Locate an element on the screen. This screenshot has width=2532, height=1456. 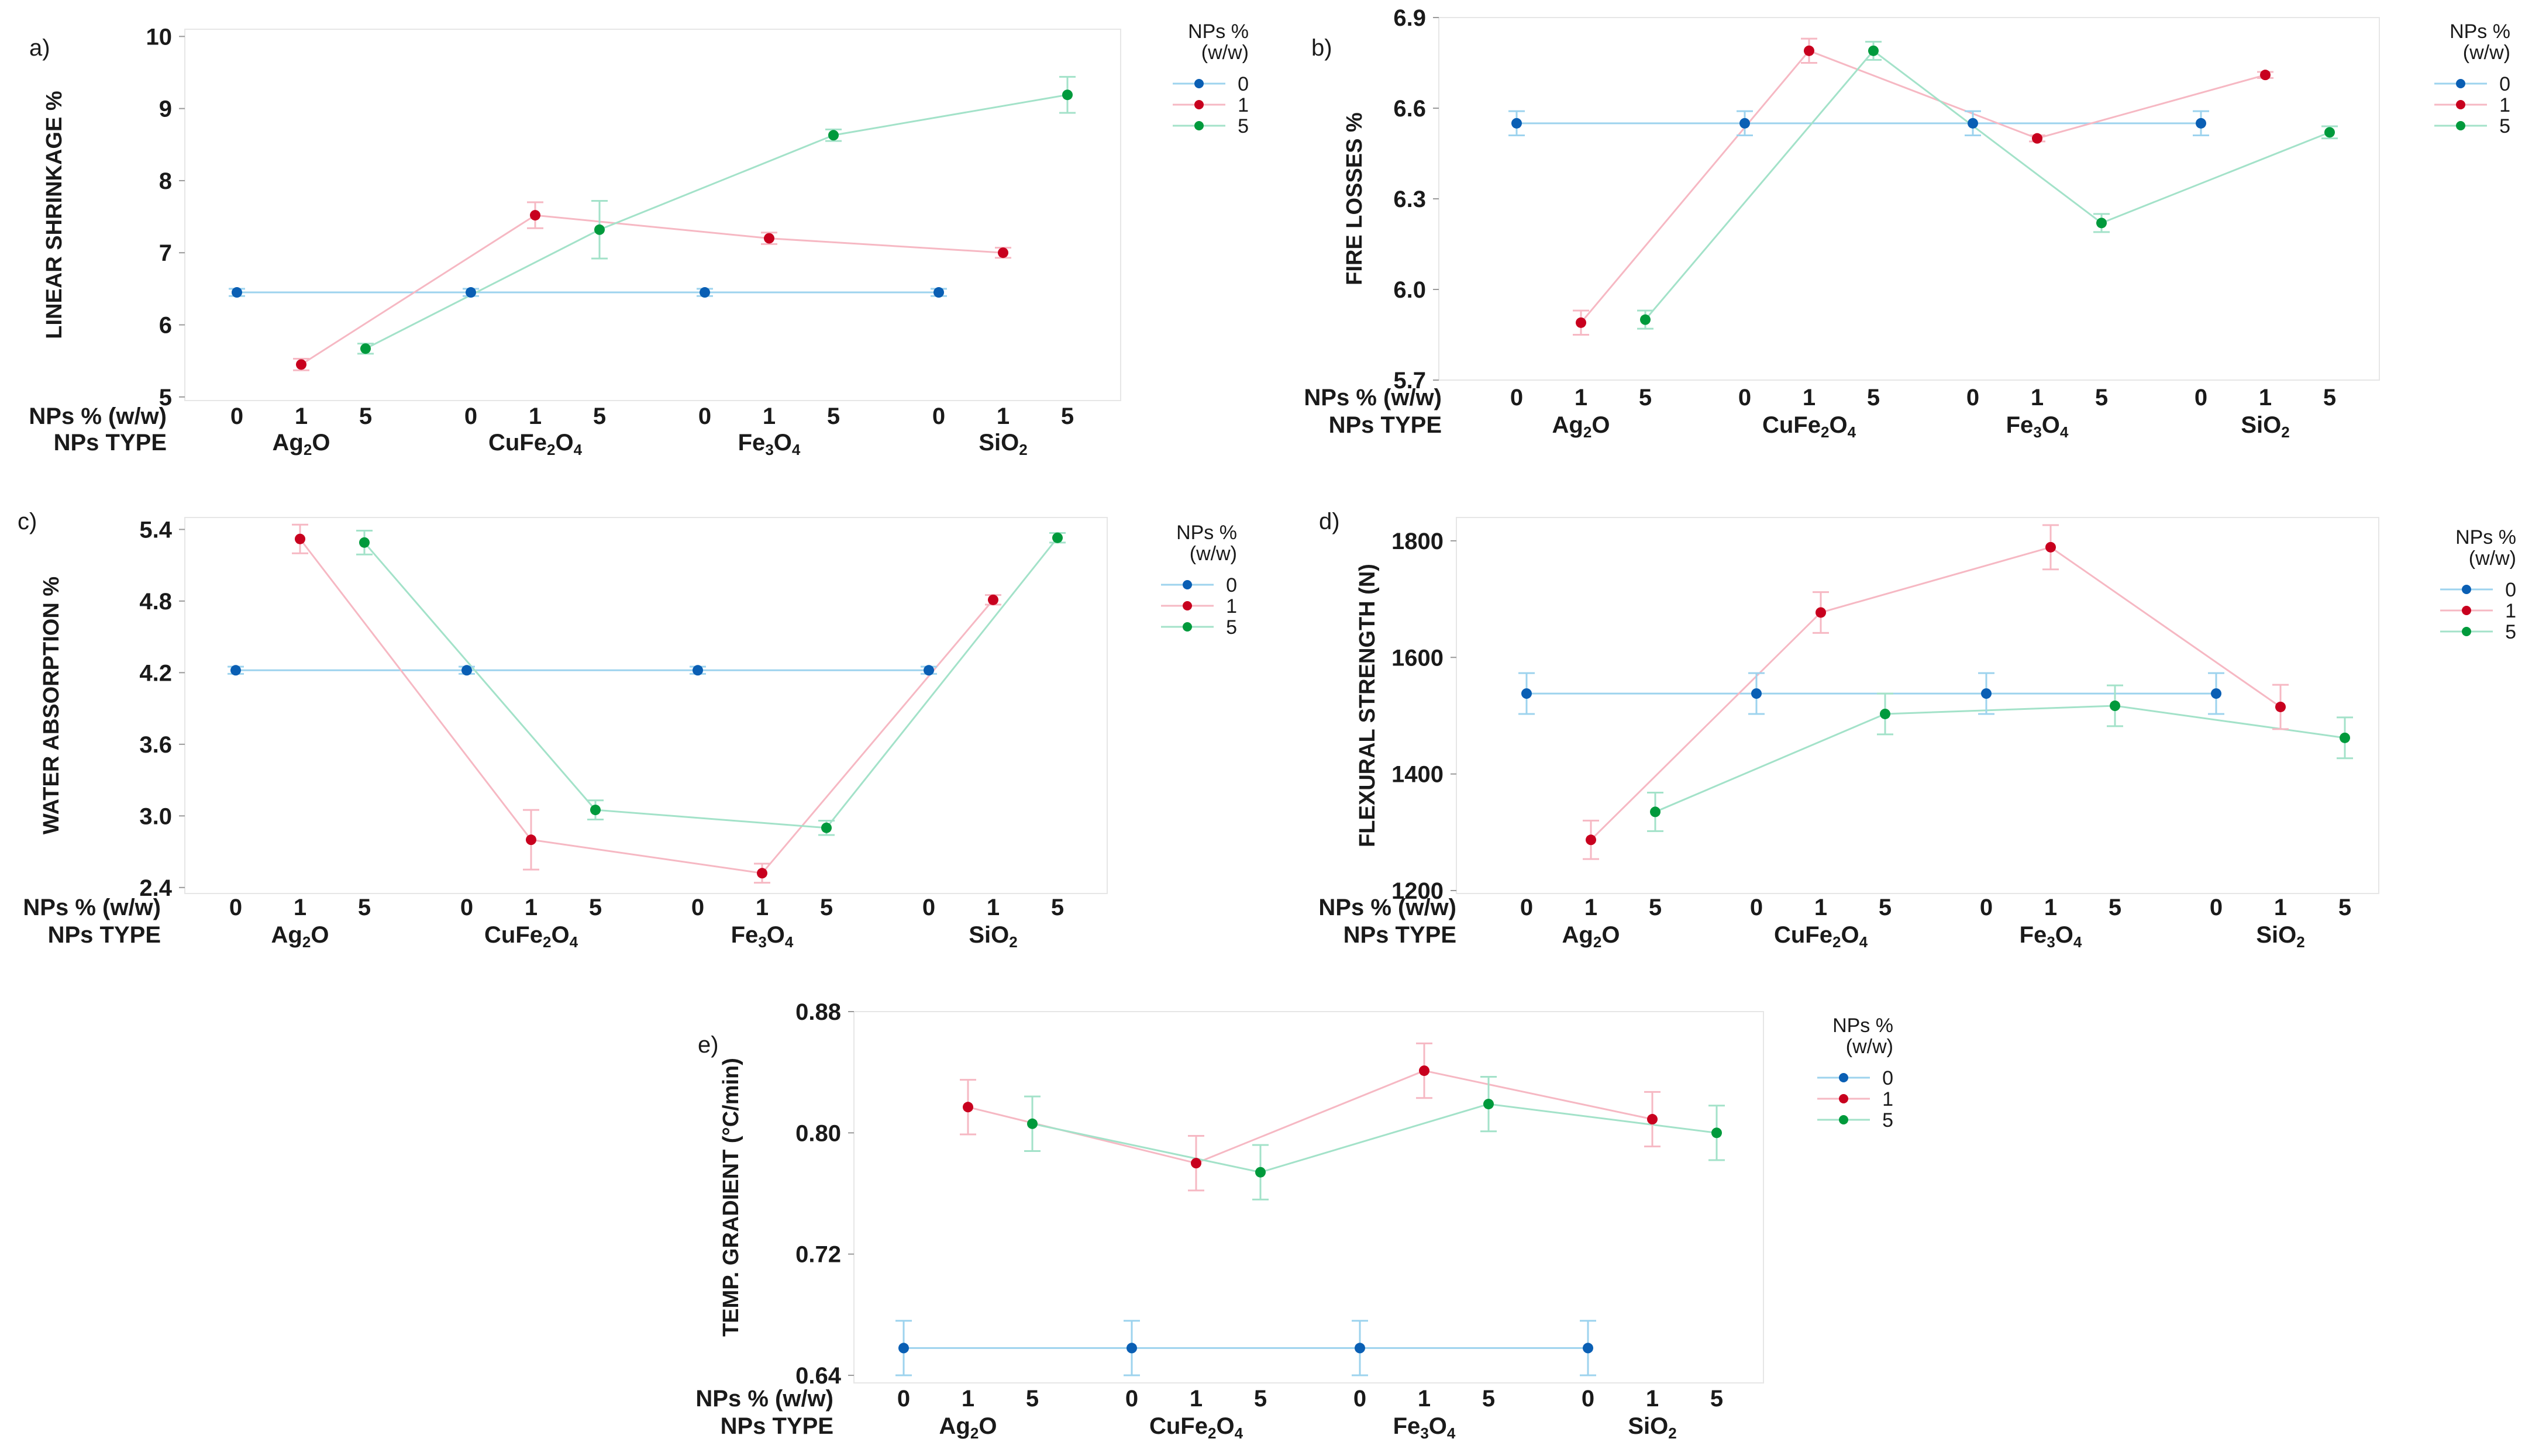
y-tick-label: 7 is located at coordinates (165, 253).